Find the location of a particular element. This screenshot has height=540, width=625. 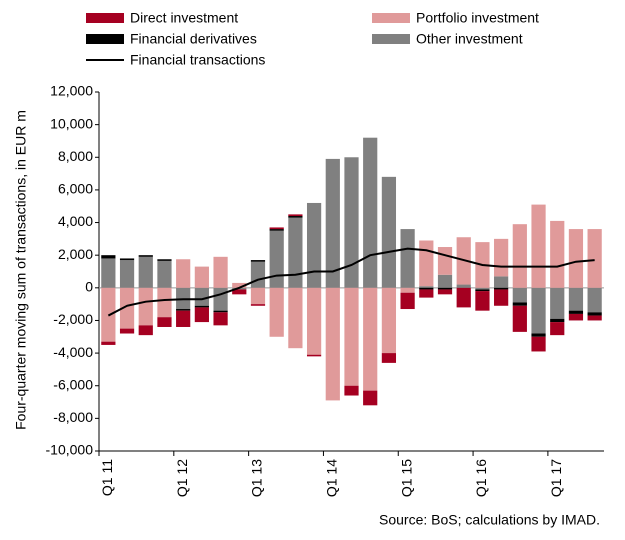

x-tick-label: Q1 13 is located at coordinates (257, 478).